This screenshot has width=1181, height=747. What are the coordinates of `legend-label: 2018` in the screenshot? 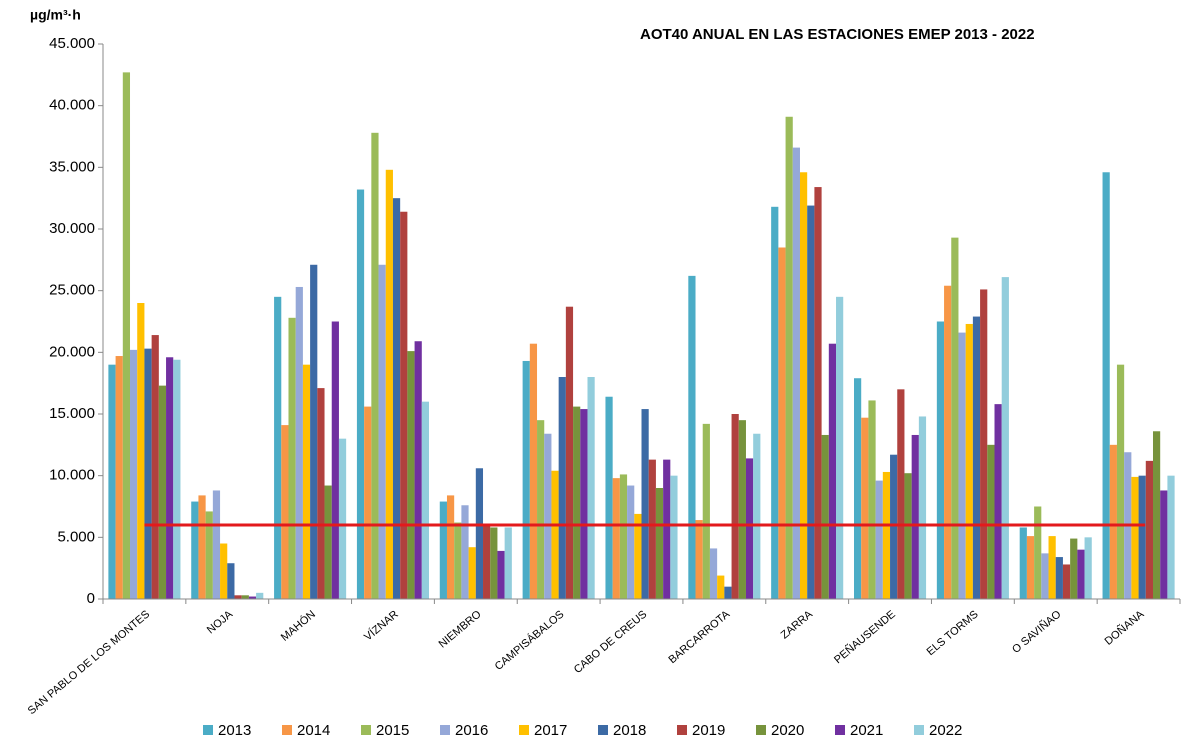 It's located at (629, 730).